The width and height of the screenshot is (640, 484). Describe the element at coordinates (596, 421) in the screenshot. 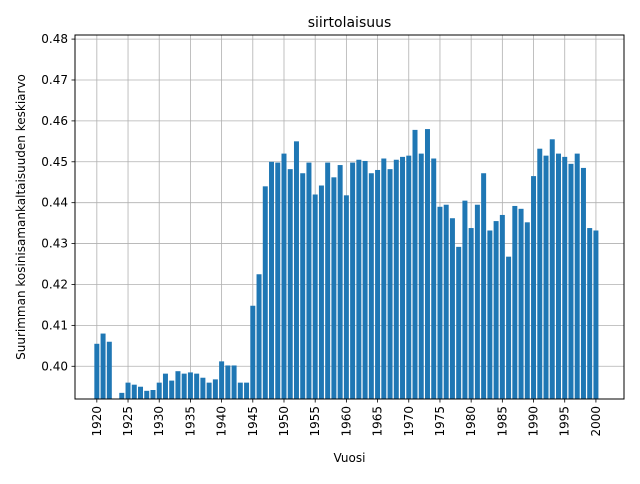

I see `x-tick-label: 2000` at that location.